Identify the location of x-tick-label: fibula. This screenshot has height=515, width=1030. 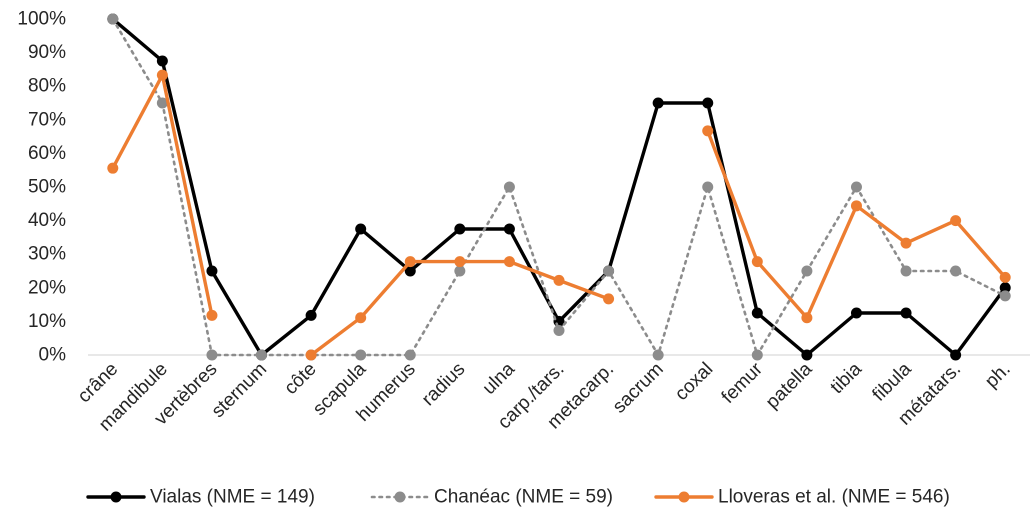
(892, 381).